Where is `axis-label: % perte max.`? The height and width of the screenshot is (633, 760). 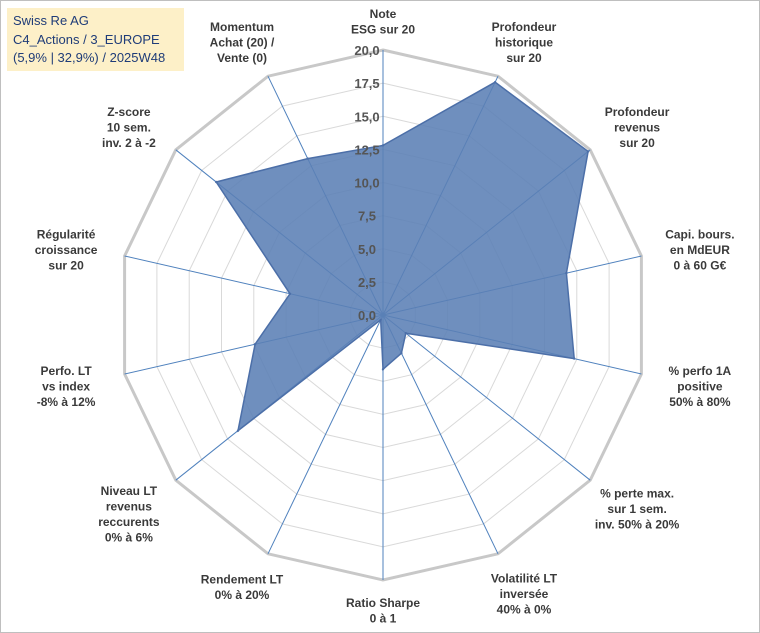
axis-label: % perte max. is located at coordinates (637, 494).